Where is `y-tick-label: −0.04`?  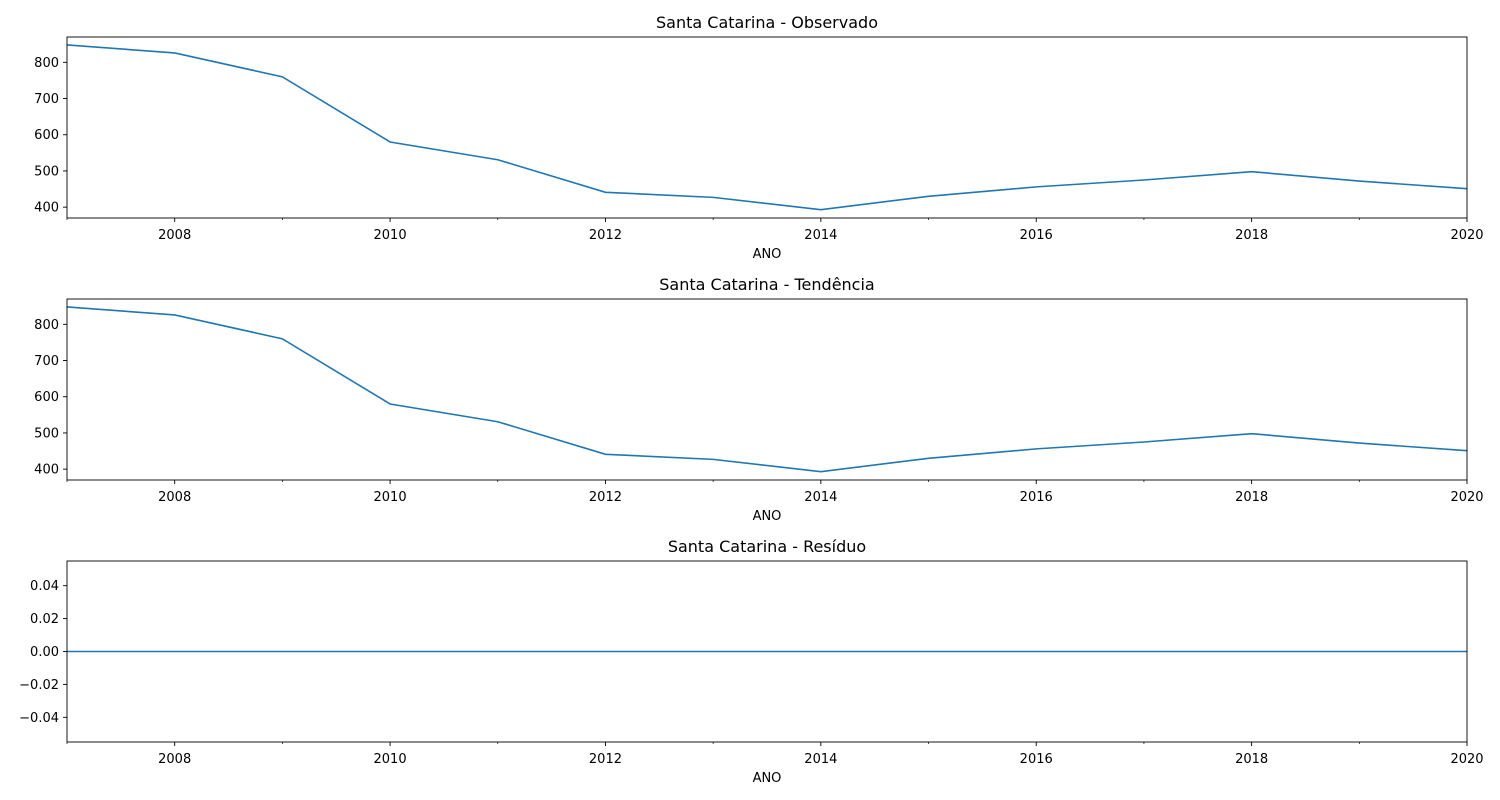 y-tick-label: −0.04 is located at coordinates (39, 718).